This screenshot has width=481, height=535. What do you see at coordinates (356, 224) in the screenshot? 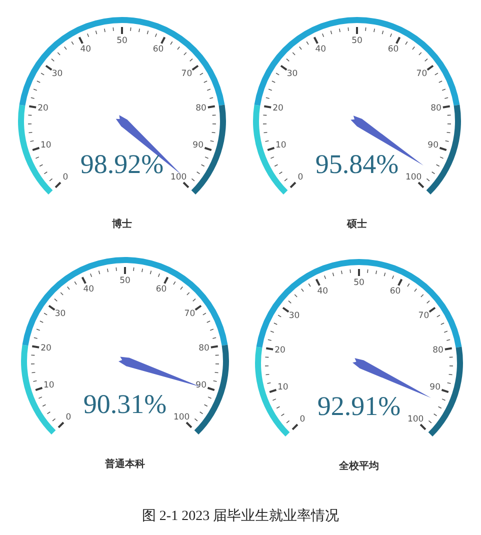
I see `text: 硕士` at bounding box center [356, 224].